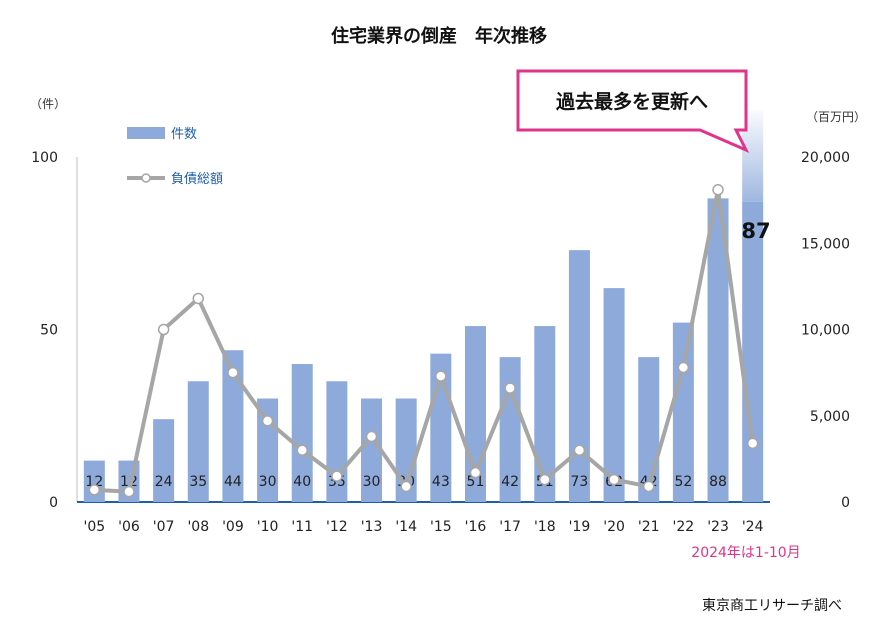 The height and width of the screenshot is (635, 877). Describe the element at coordinates (510, 527) in the screenshot. I see `x-tick-label: '17` at that location.